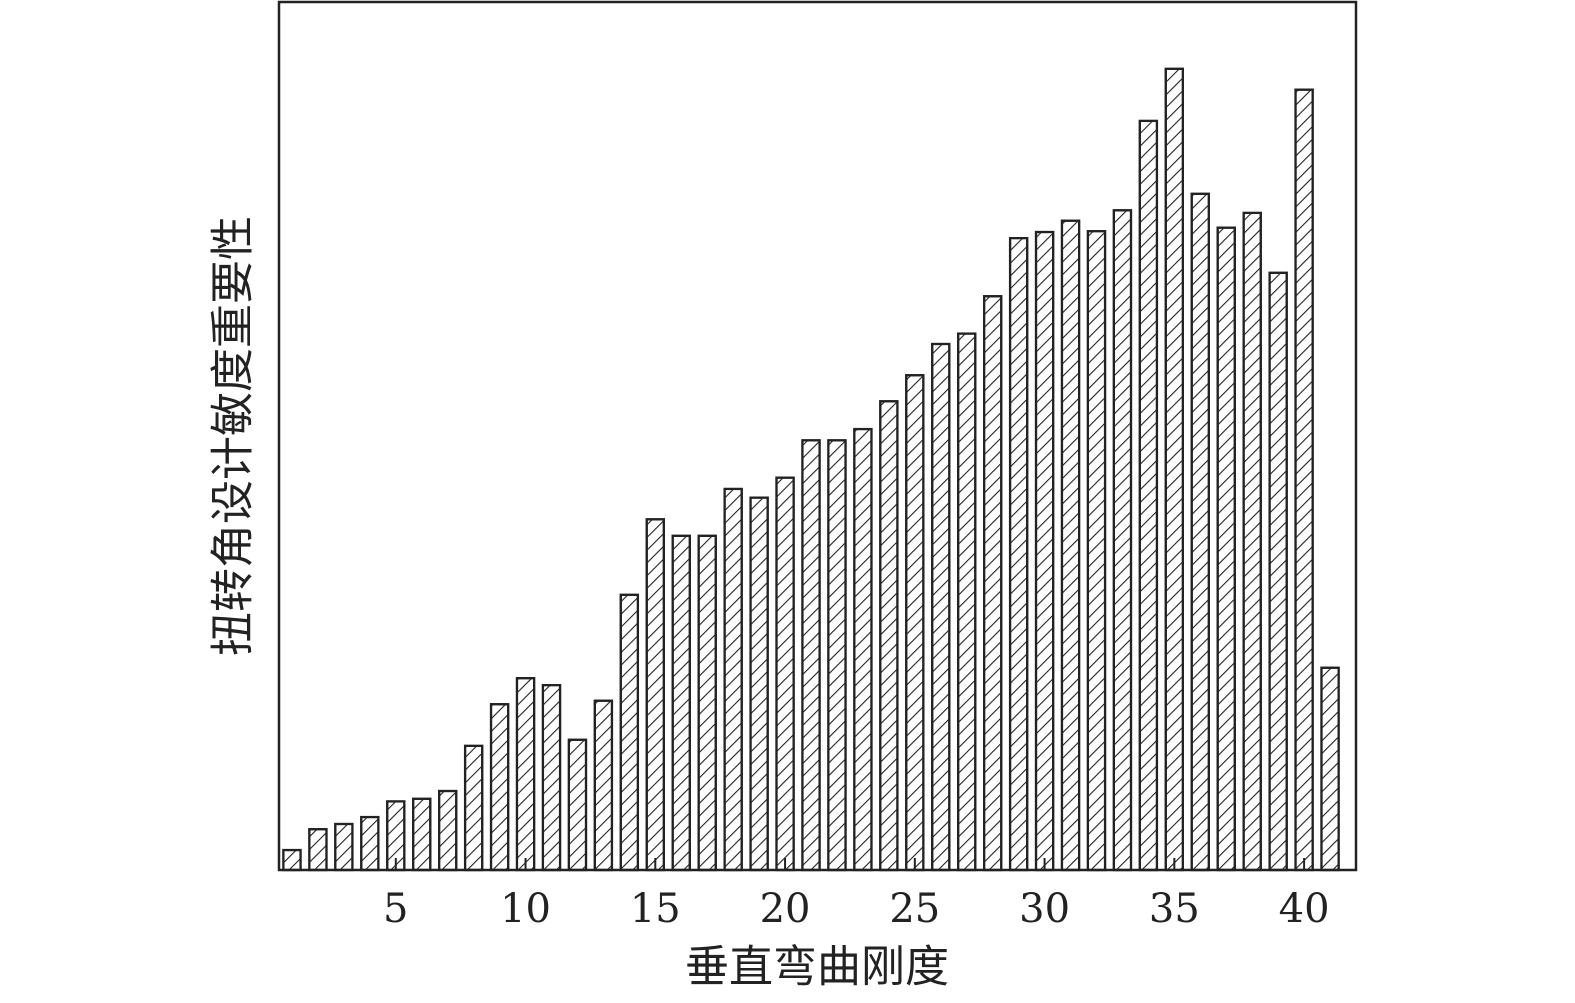  I want to click on x-axis-label: 垂直弯曲刚度, so click(817, 967).